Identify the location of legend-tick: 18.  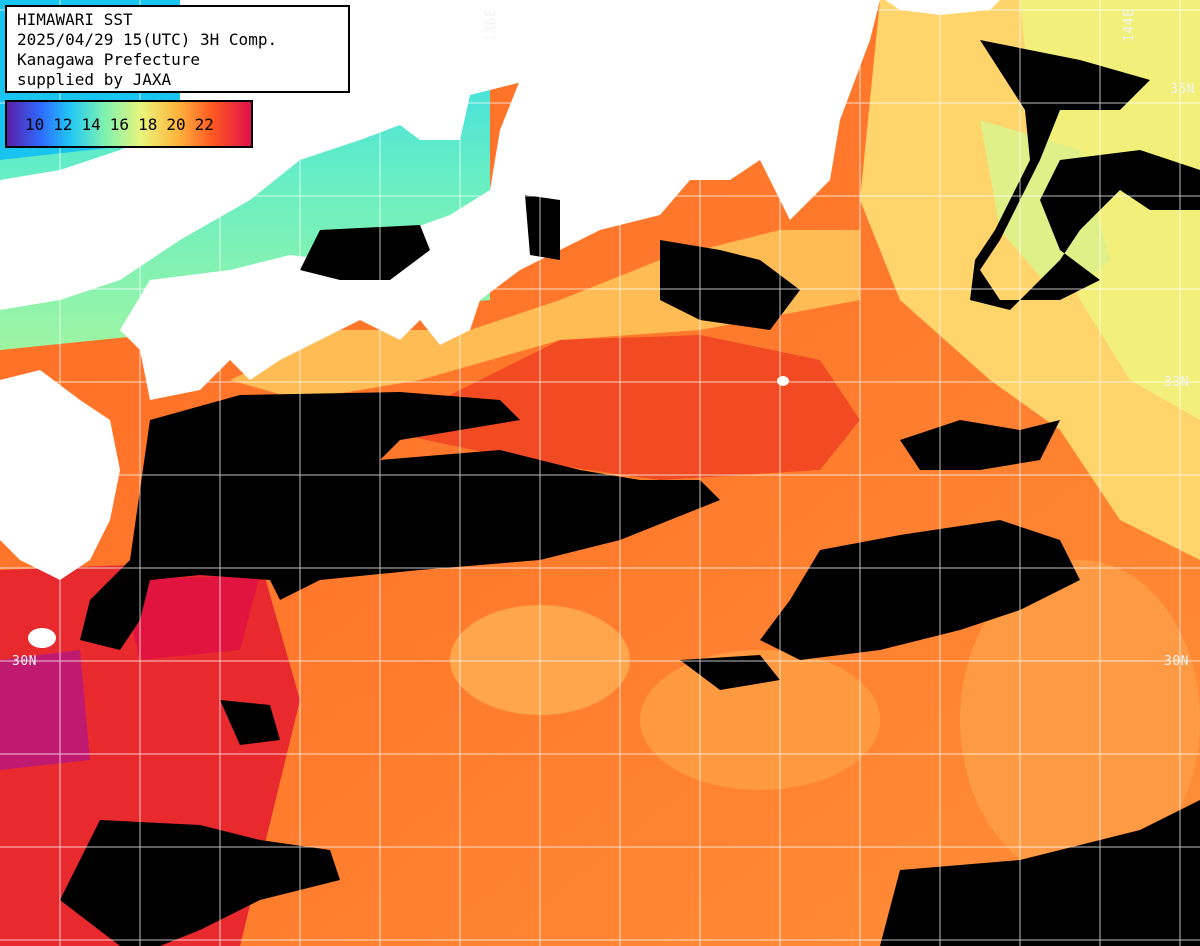
(148, 124).